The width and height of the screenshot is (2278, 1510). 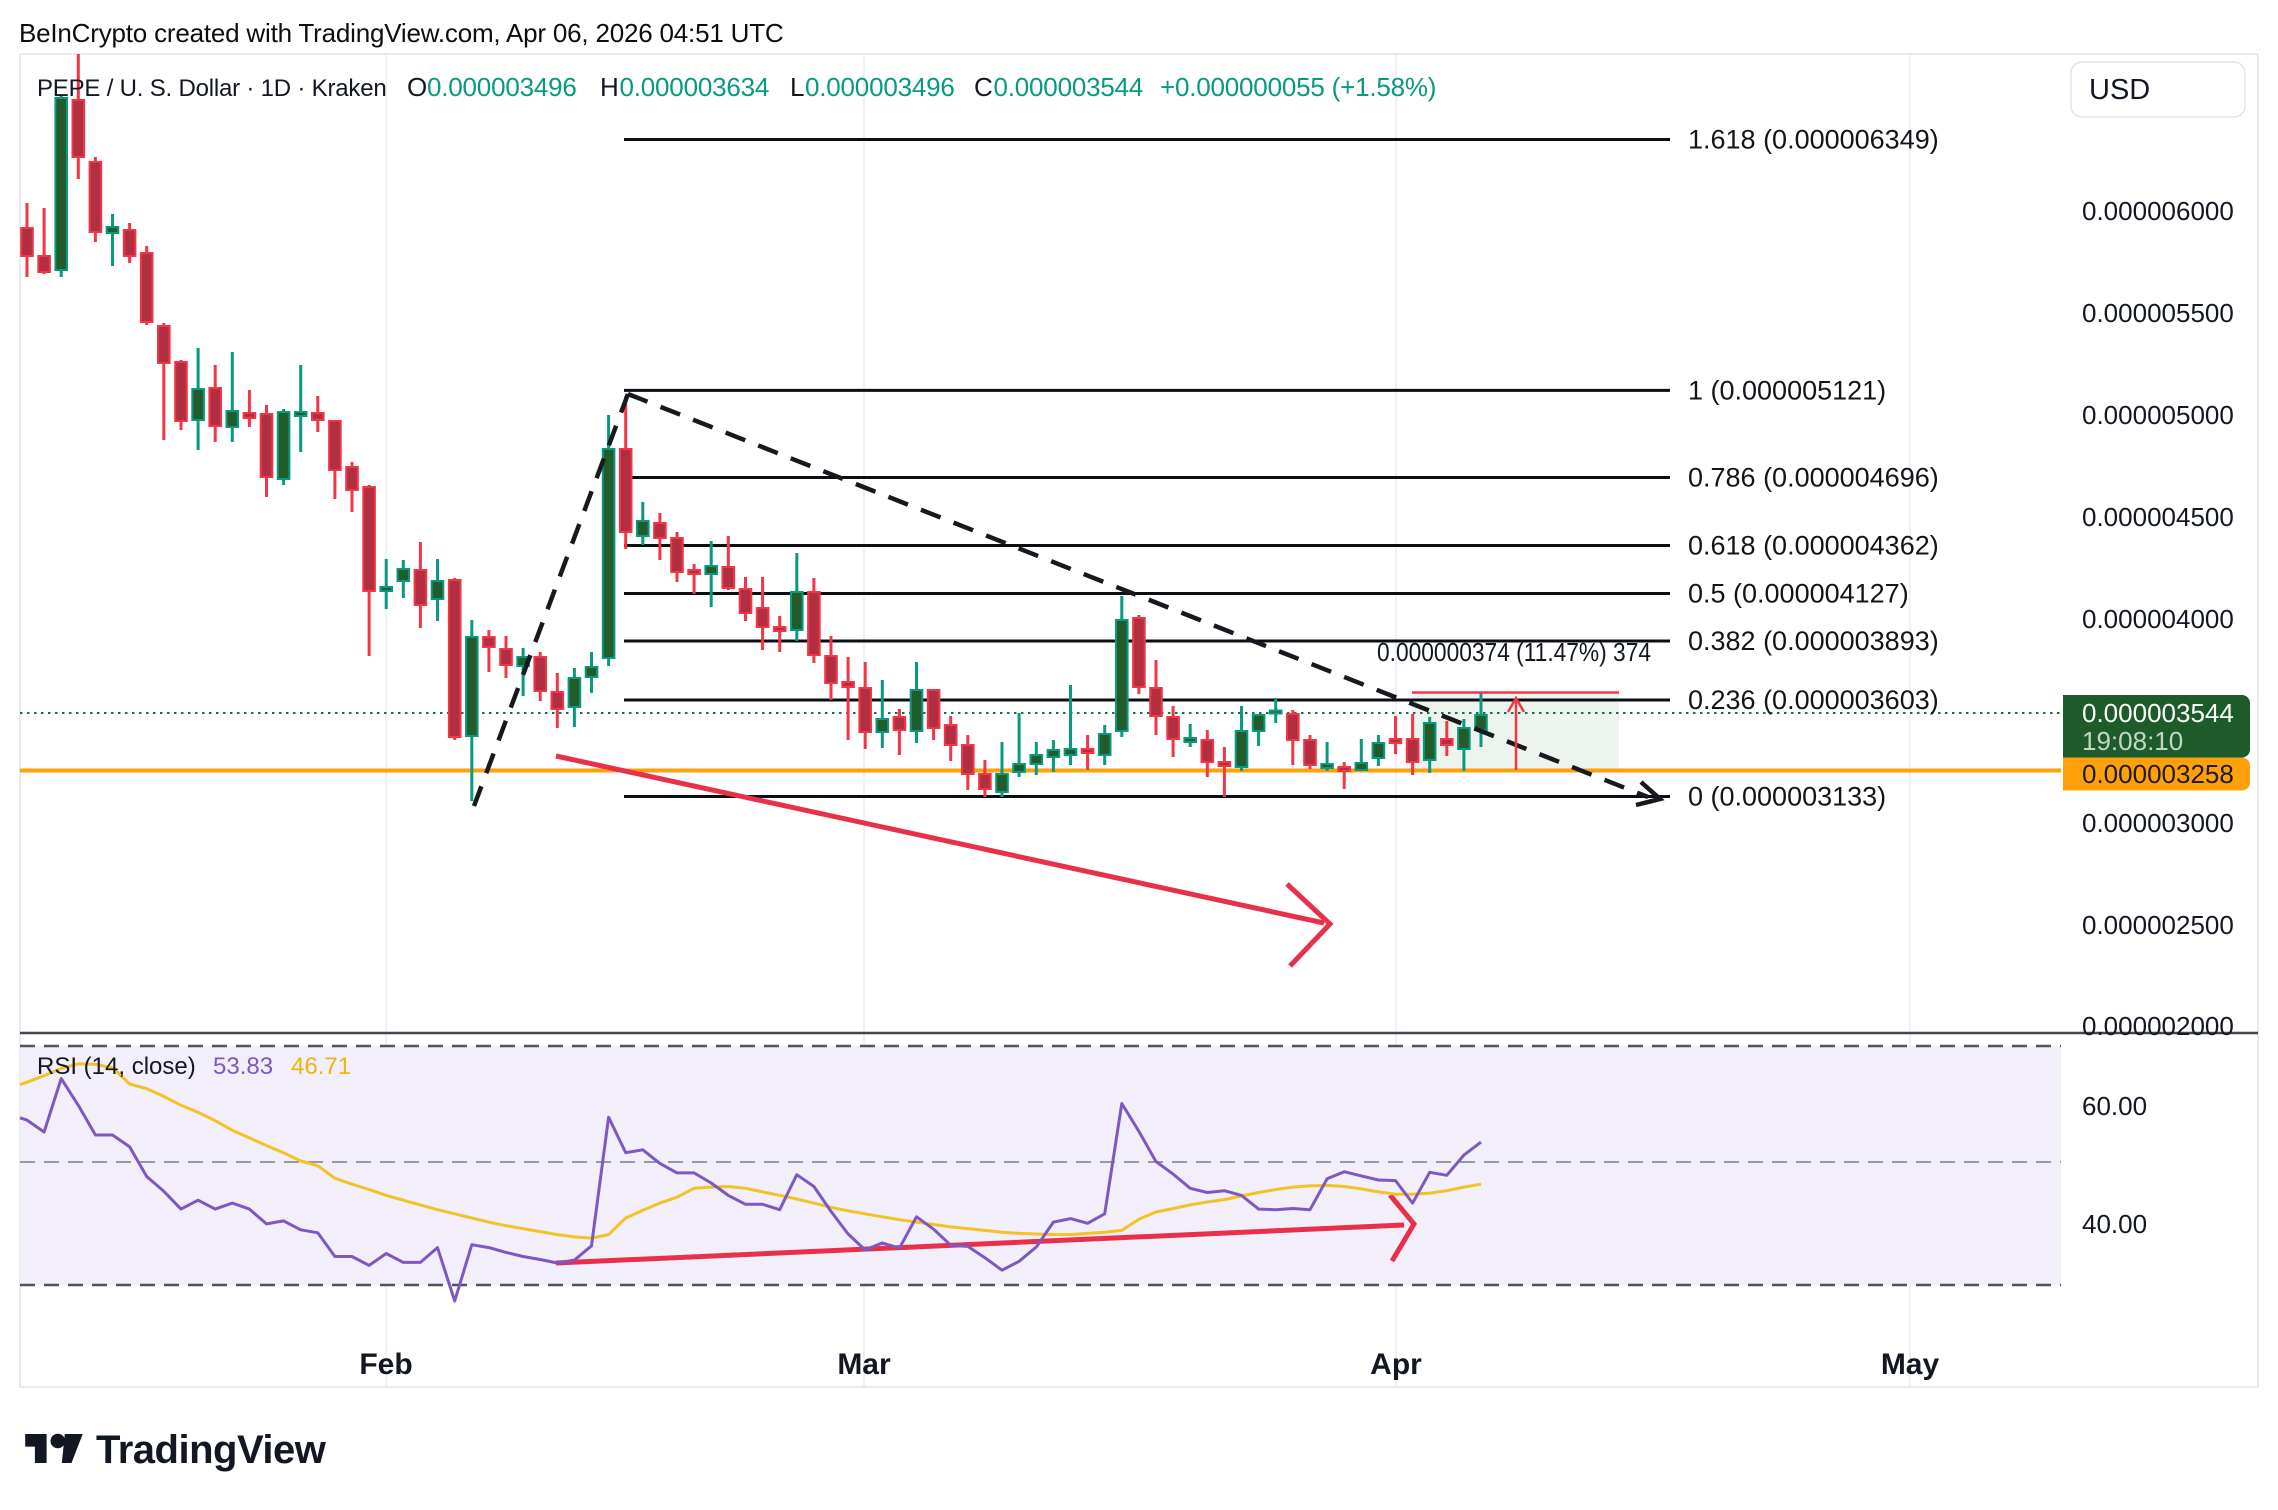 What do you see at coordinates (609, 87) in the screenshot?
I see `svg-text: H` at bounding box center [609, 87].